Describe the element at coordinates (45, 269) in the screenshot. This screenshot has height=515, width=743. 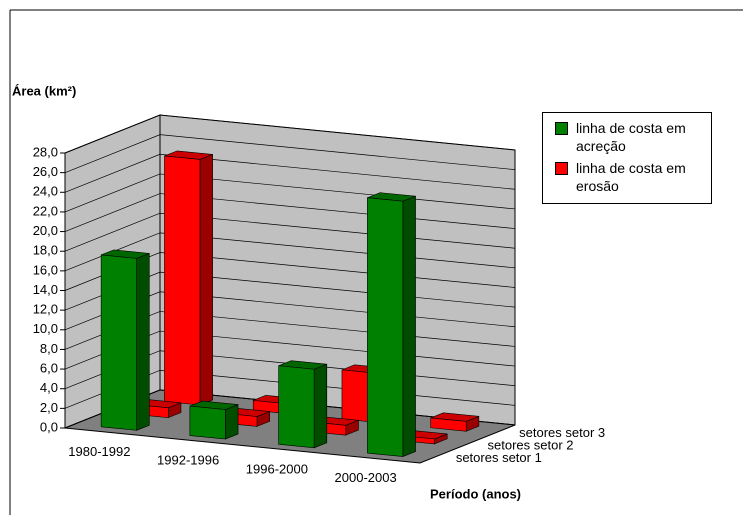
I see `y-tick-label: 16,0` at that location.